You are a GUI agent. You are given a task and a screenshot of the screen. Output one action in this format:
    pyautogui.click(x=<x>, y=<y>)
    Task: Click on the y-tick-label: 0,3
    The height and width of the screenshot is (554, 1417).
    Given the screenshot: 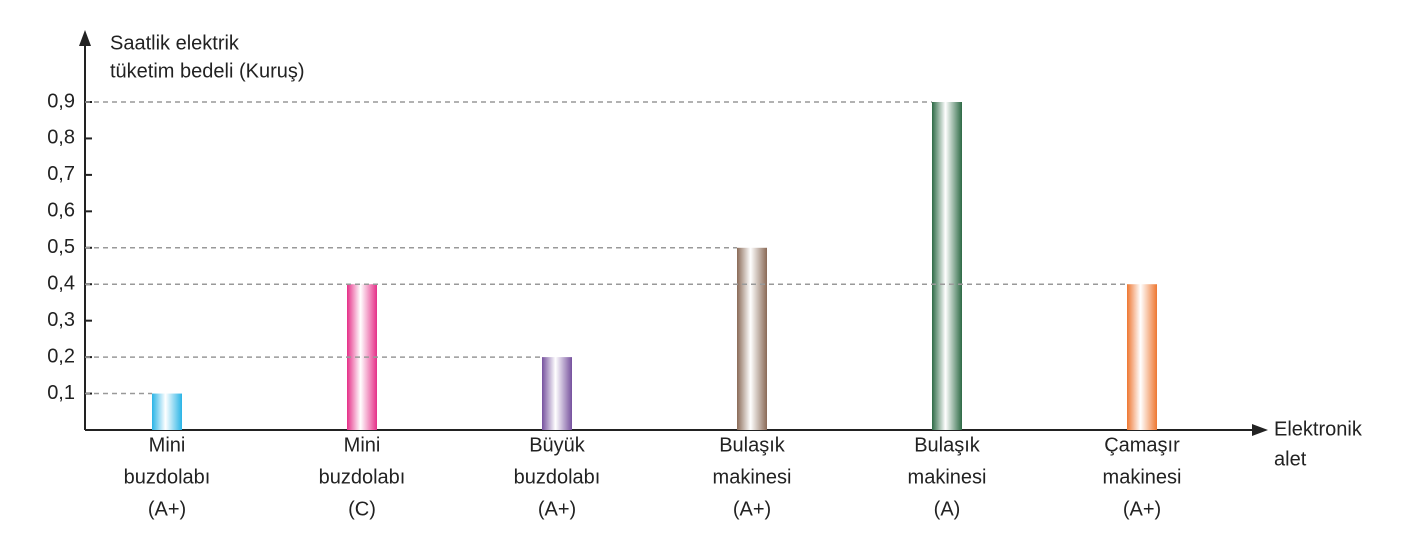 What is the action you would take?
    pyautogui.click(x=61, y=320)
    